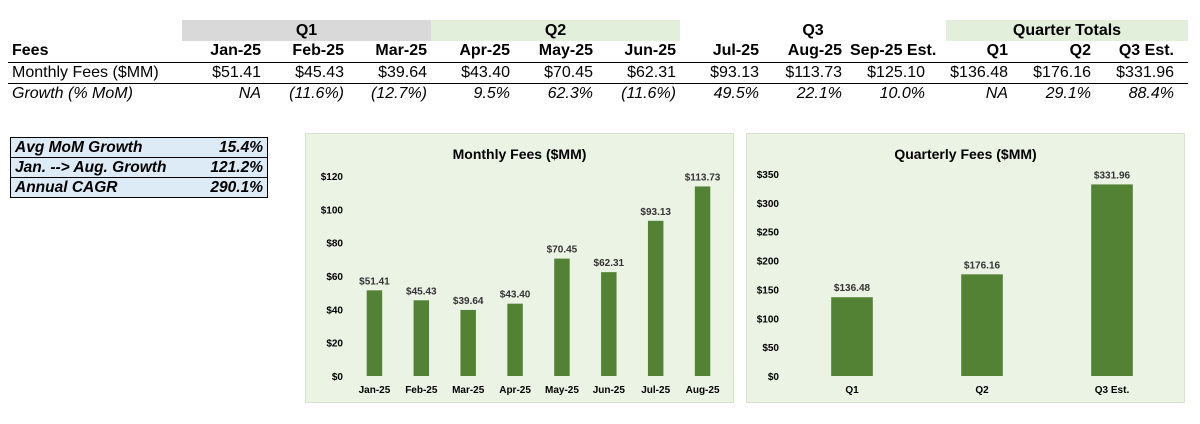  What do you see at coordinates (736, 94) in the screenshot?
I see `table-cell: 49.5%` at bounding box center [736, 94].